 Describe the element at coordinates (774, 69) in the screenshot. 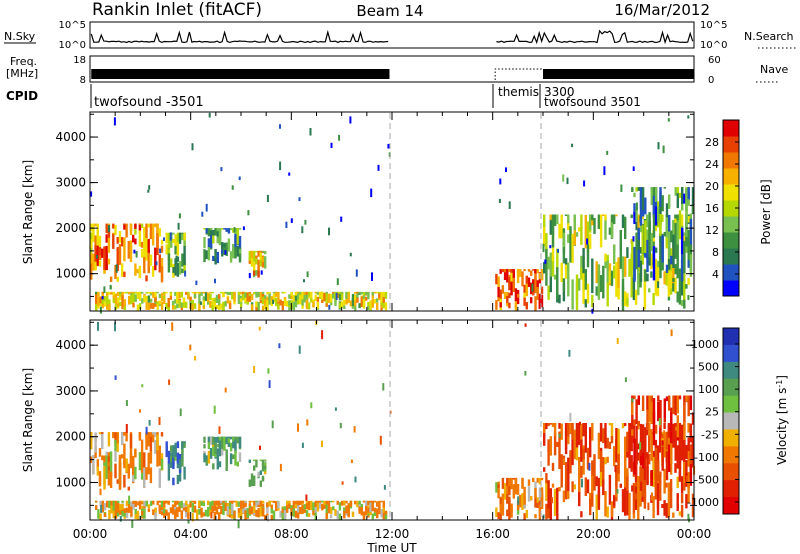

I see `nave-label: Nave` at that location.